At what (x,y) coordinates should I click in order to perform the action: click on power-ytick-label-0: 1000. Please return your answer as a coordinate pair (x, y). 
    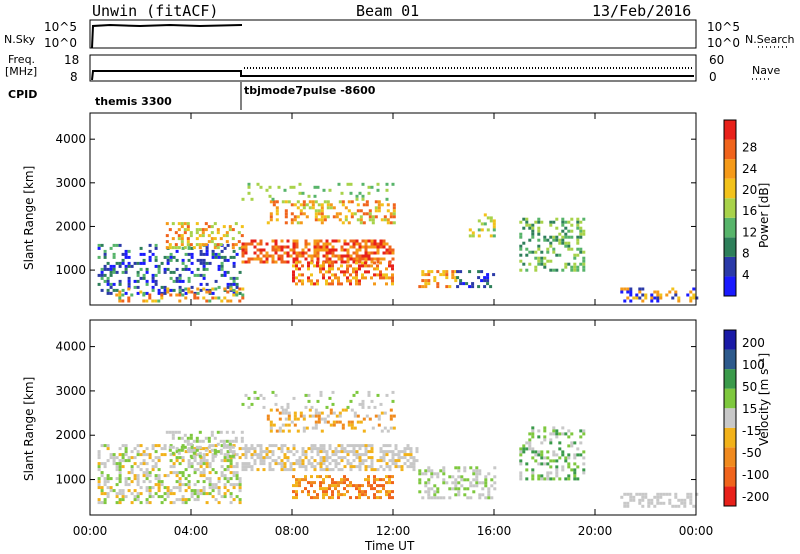
    Looking at the image, I should click on (70, 270).